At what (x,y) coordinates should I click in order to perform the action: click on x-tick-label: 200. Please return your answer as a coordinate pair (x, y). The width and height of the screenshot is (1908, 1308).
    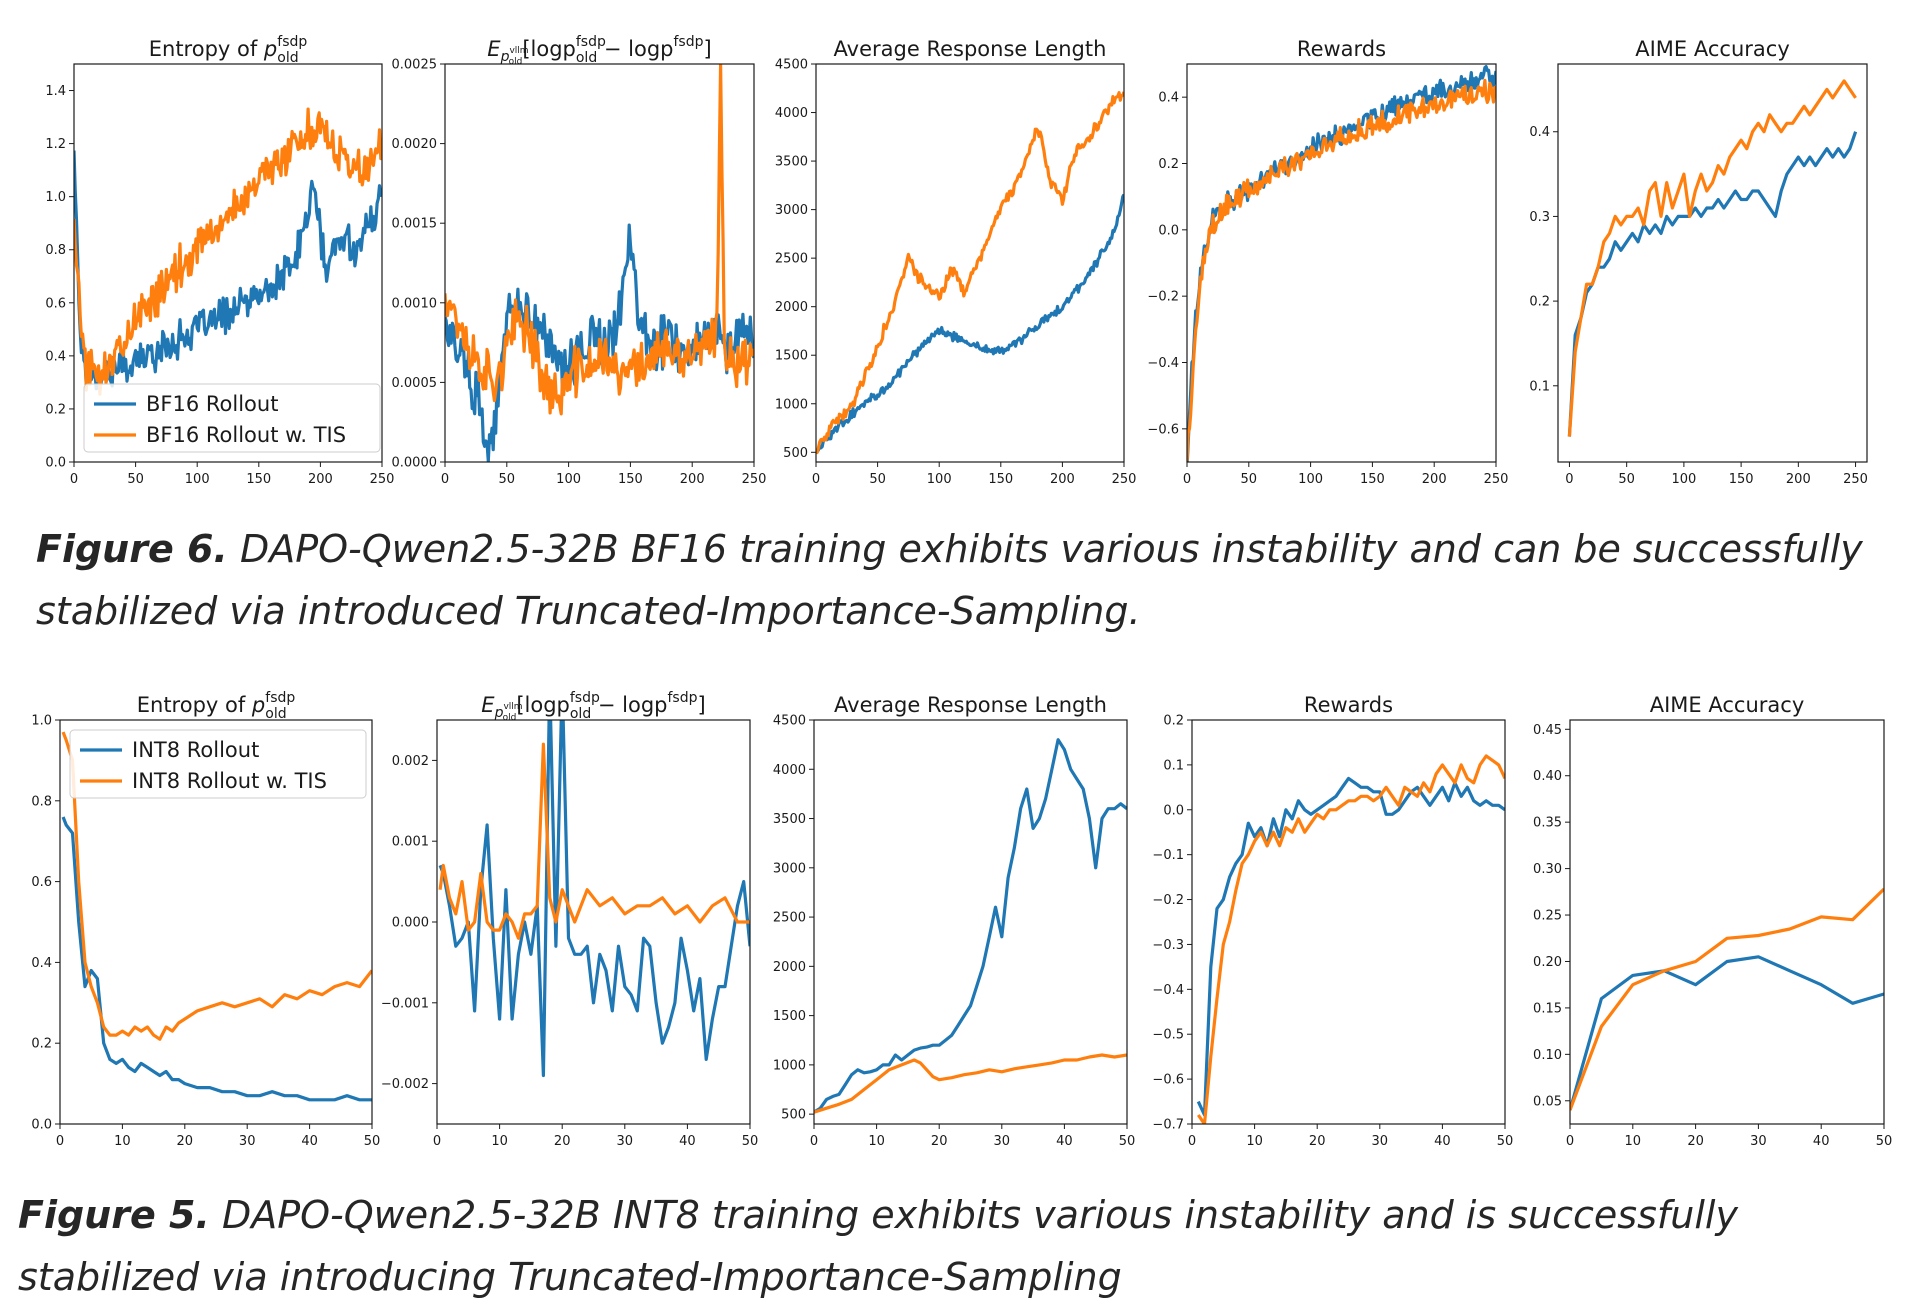
    Looking at the image, I should click on (320, 479).